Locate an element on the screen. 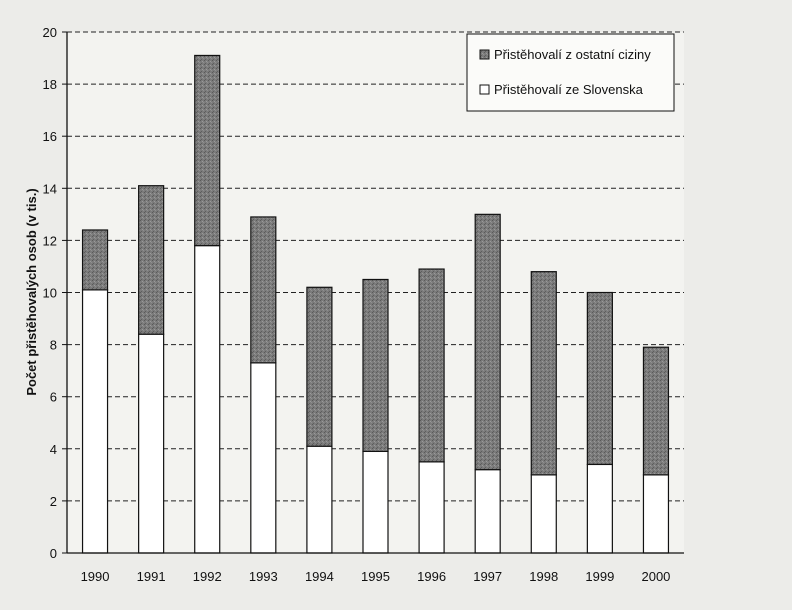  y-tick-label: 14 is located at coordinates (50, 188).